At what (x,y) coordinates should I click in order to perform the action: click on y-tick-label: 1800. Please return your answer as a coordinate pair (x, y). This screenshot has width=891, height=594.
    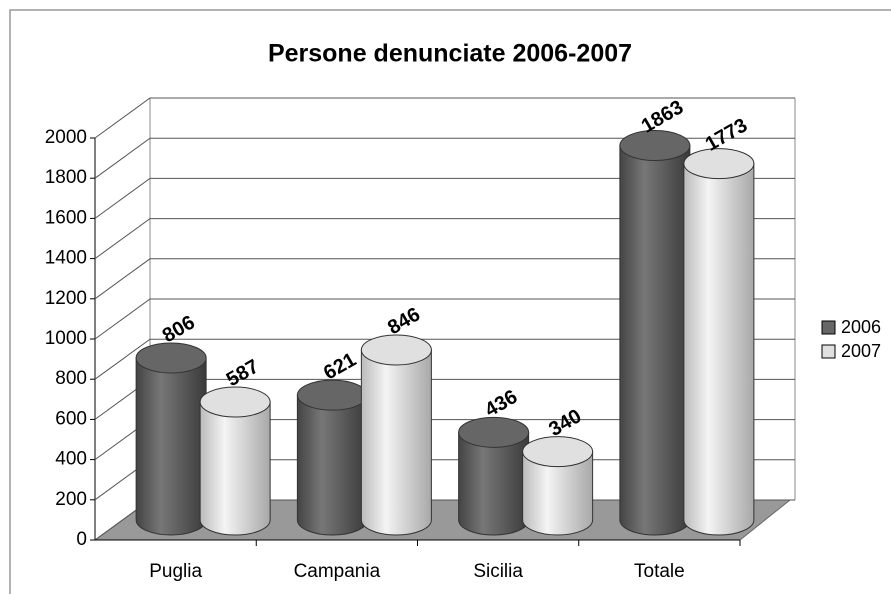
    Looking at the image, I should click on (66, 177).